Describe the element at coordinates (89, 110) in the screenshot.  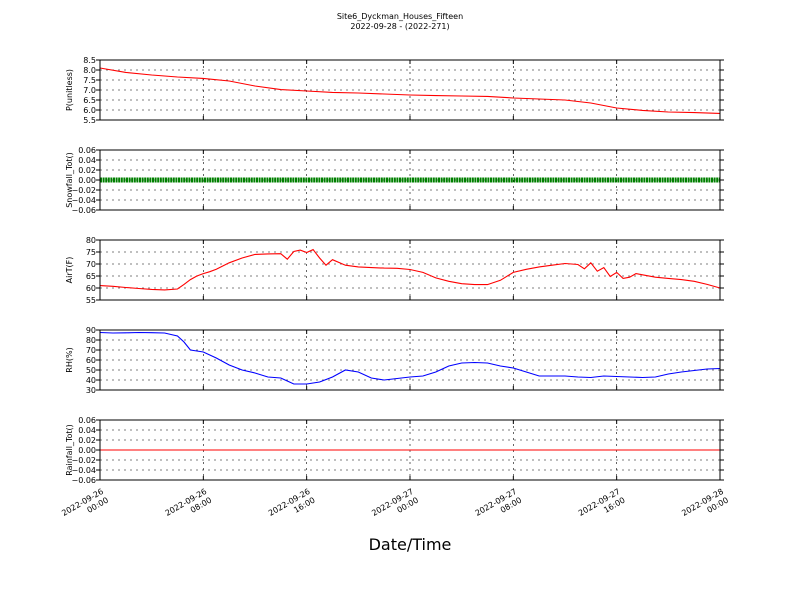
I see `y-tick-label: 6.0` at that location.